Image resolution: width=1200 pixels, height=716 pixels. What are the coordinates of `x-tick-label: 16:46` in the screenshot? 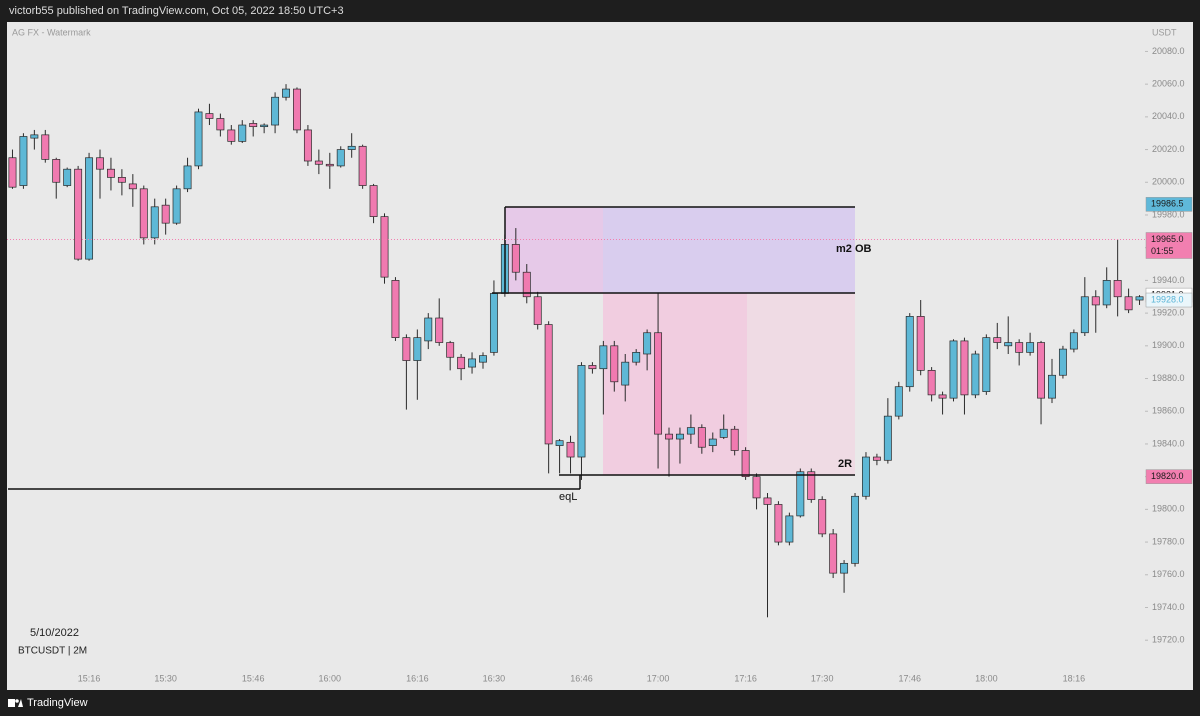 It's located at (581, 678).